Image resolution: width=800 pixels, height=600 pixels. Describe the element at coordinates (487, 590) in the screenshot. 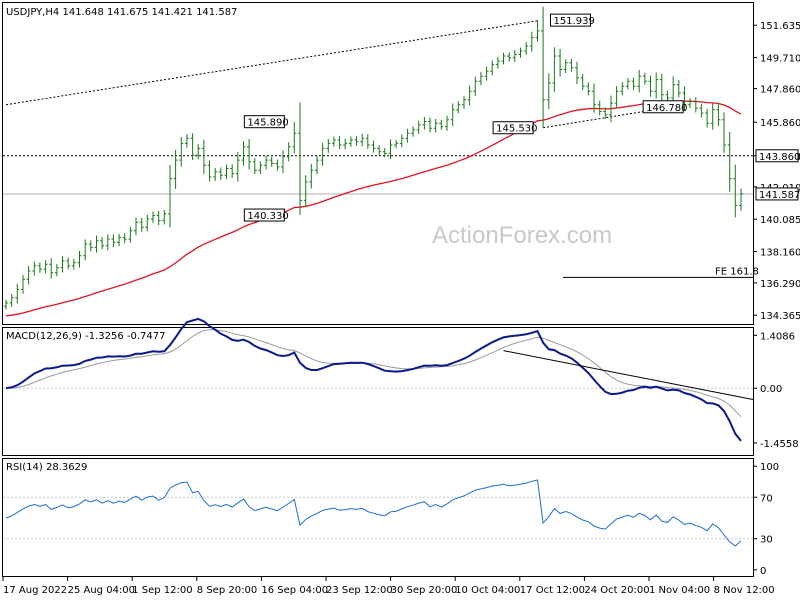

I see `x-tick-label: 10 Oct 04:00` at that location.